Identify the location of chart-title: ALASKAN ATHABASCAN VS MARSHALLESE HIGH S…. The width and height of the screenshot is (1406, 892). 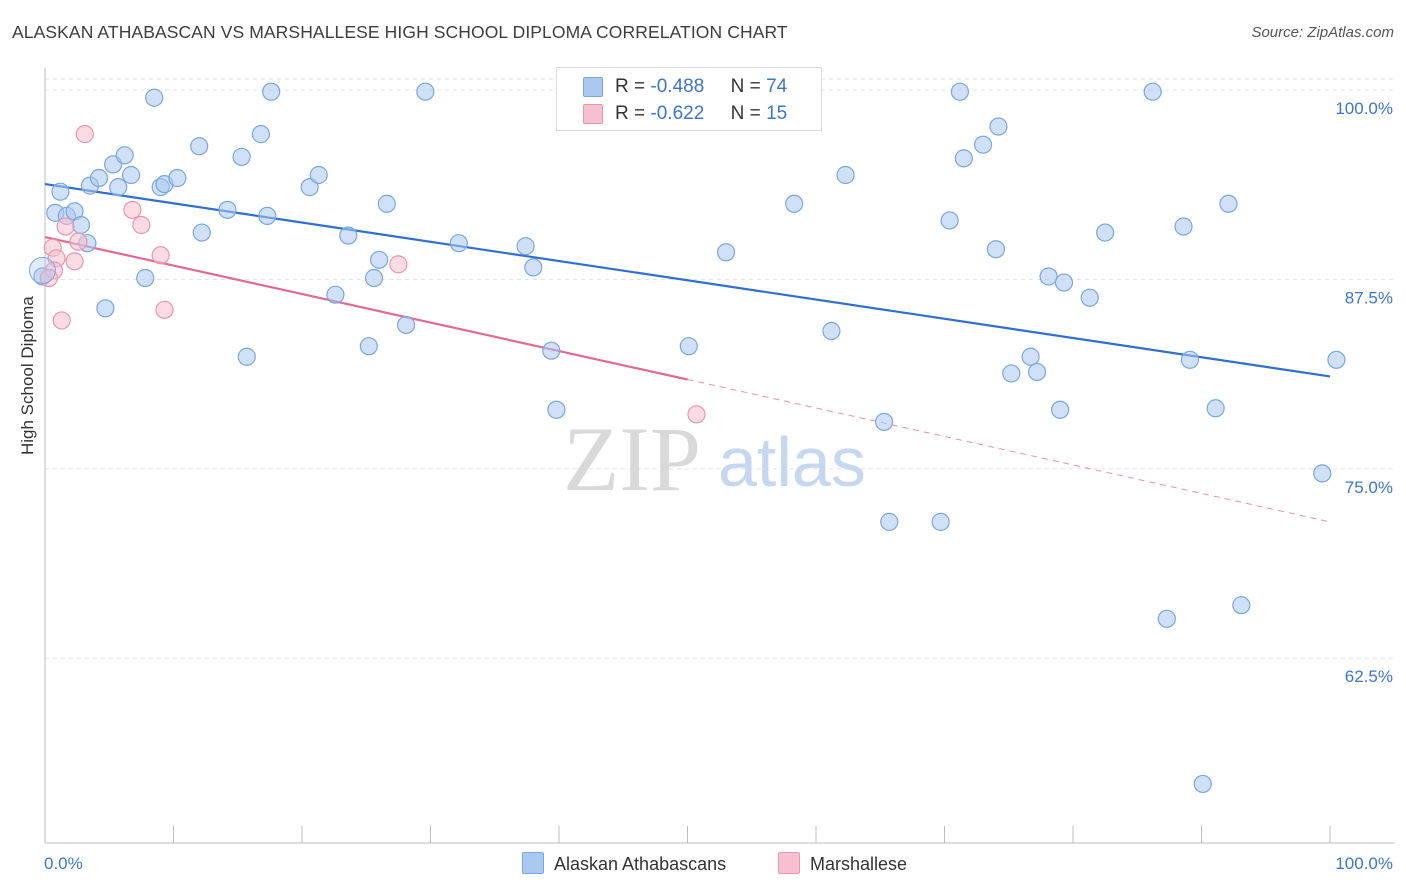
(400, 32).